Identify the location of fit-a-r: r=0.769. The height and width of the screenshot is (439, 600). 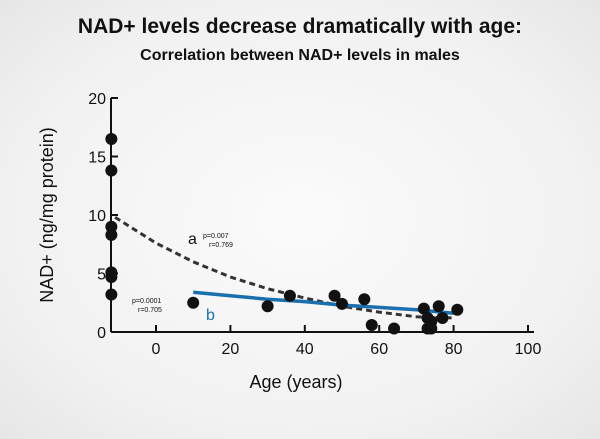
(221, 245).